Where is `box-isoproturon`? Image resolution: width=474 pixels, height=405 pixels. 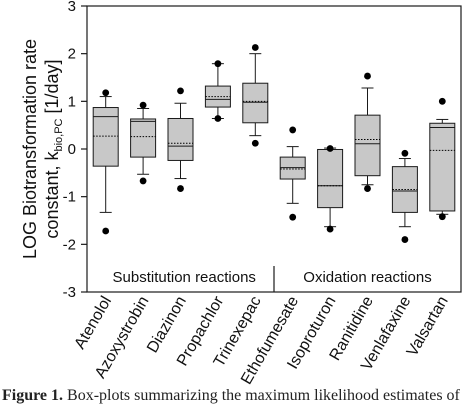 box-isoproturon is located at coordinates (330, 189).